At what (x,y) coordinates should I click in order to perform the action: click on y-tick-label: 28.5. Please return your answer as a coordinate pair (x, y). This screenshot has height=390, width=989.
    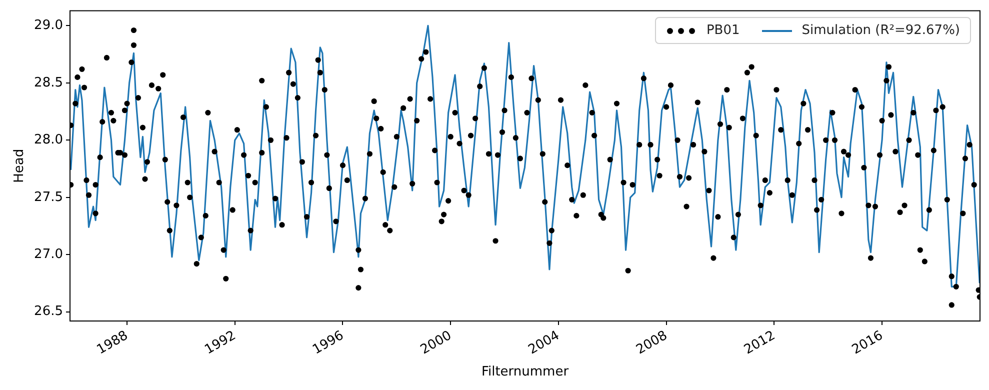
    Looking at the image, I should click on (48, 82).